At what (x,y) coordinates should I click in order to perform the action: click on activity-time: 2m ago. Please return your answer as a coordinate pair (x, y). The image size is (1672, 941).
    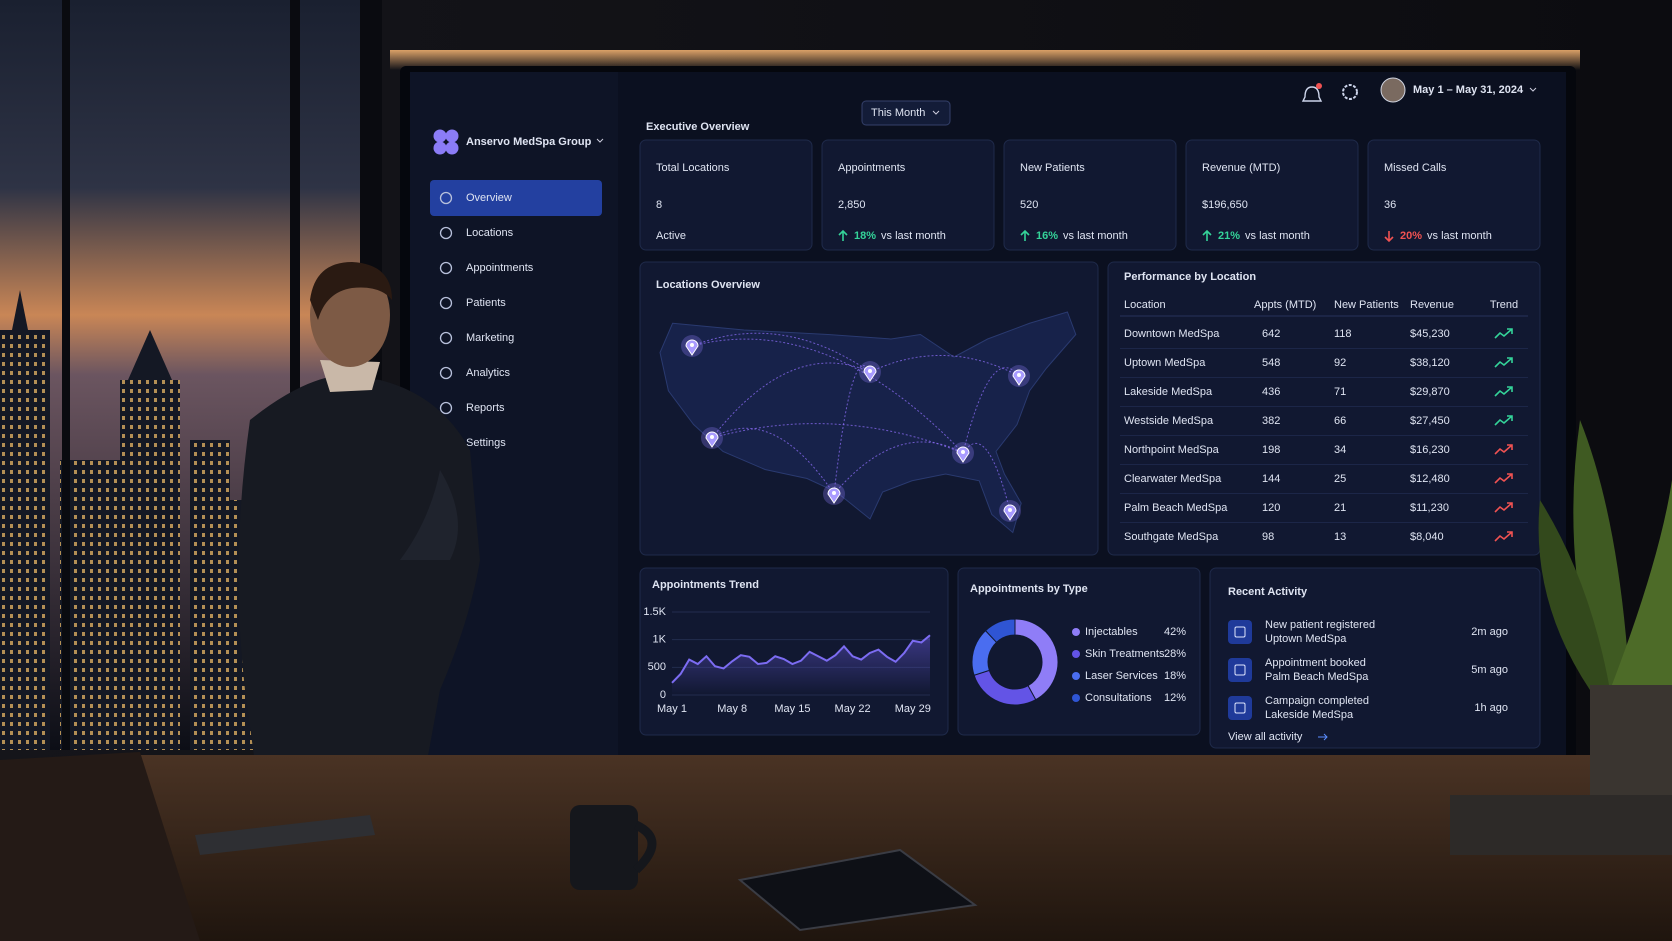
    Looking at the image, I should click on (1489, 632).